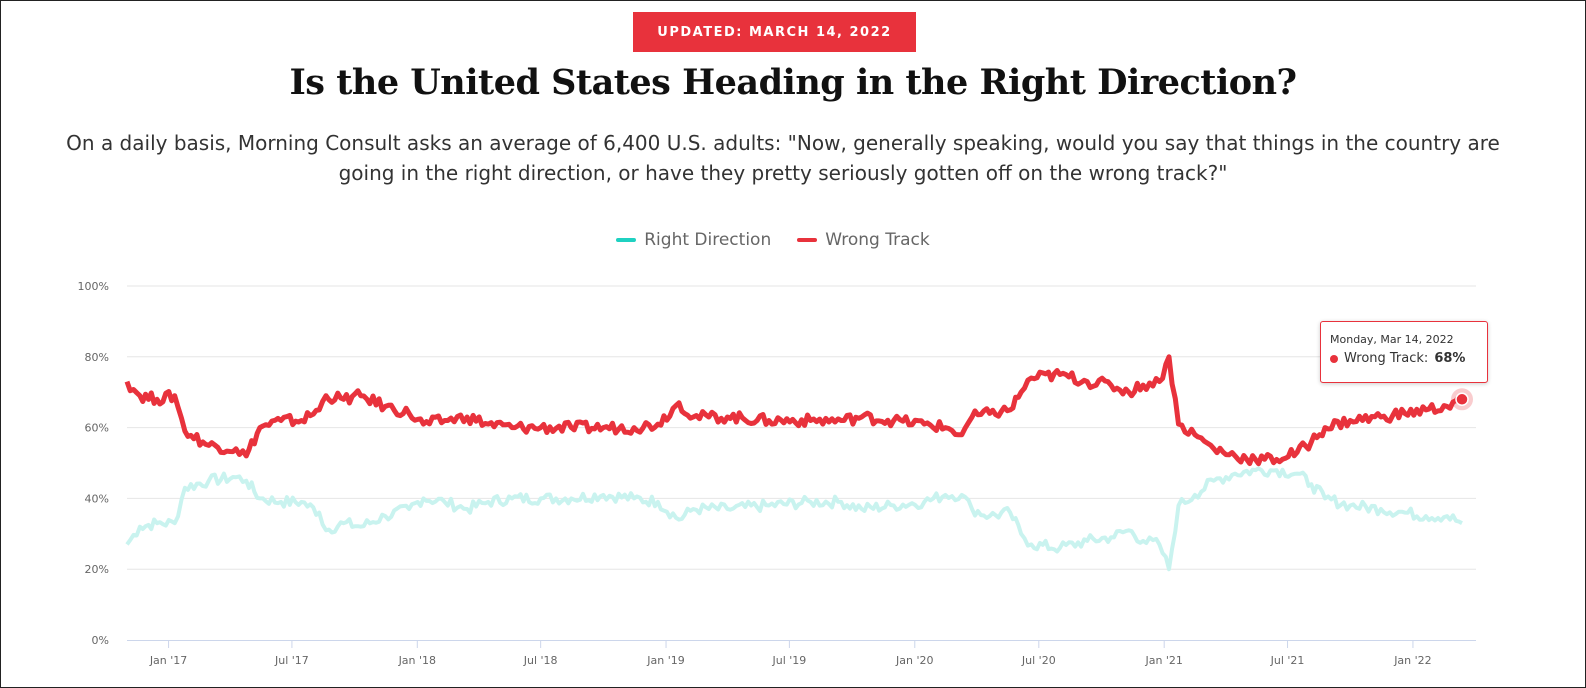 The width and height of the screenshot is (1586, 688). I want to click on legend-swatch-right-direction, so click(626, 240).